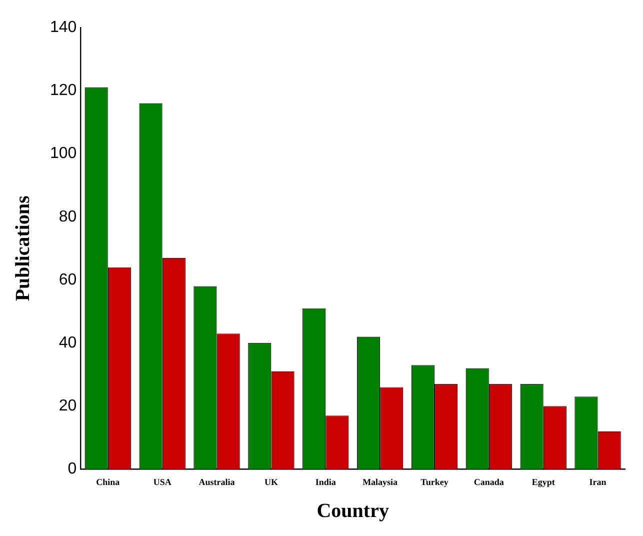 The width and height of the screenshot is (643, 536). What do you see at coordinates (63, 153) in the screenshot?
I see `y-tick-label: 100` at bounding box center [63, 153].